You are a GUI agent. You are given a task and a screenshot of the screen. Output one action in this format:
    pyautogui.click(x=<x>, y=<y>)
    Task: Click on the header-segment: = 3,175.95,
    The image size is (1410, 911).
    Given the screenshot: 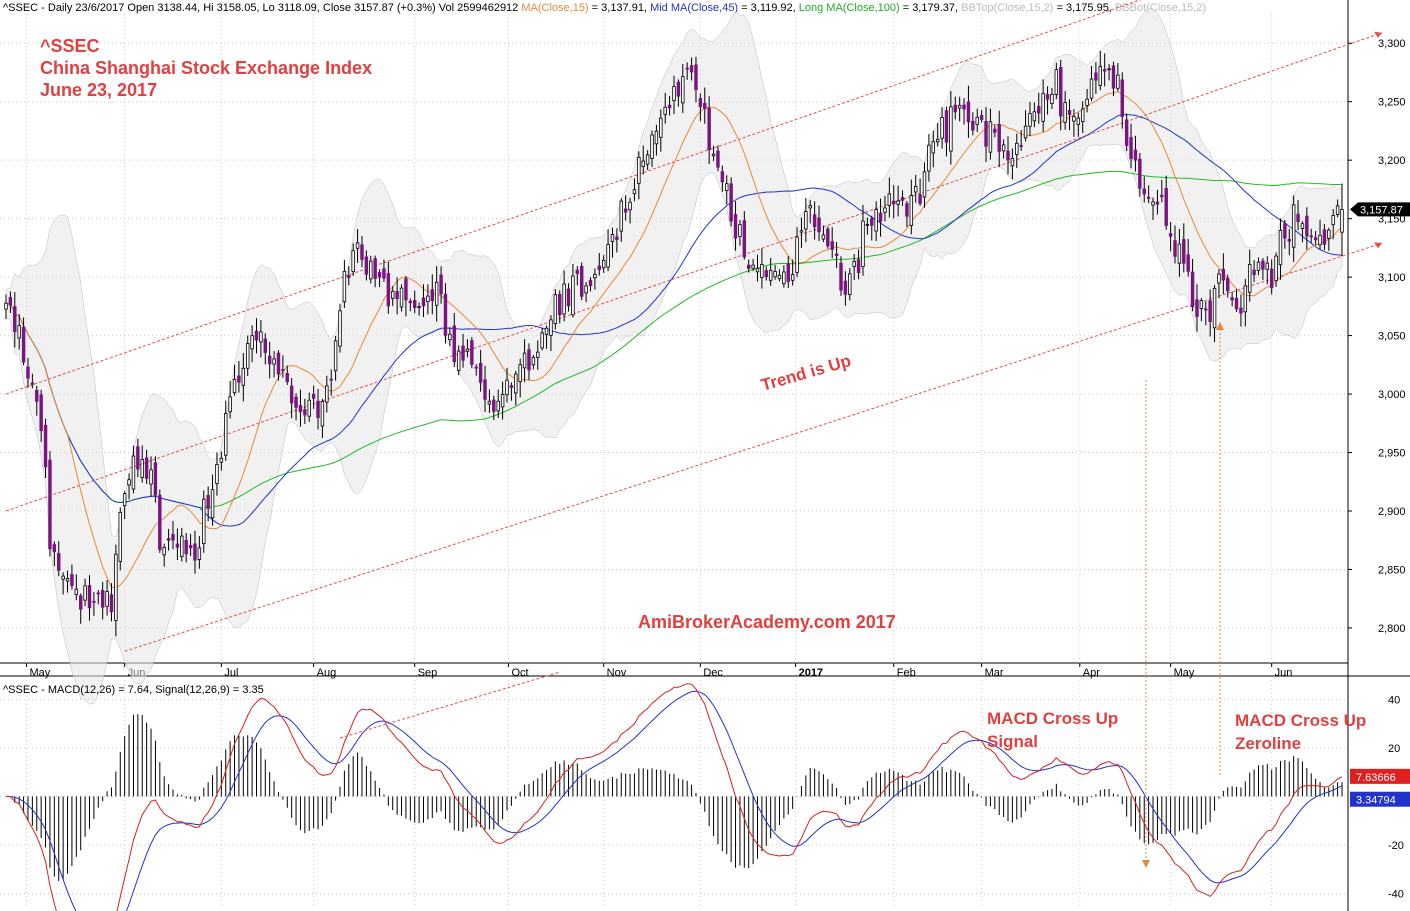 What is the action you would take?
    pyautogui.click(x=1083, y=8)
    